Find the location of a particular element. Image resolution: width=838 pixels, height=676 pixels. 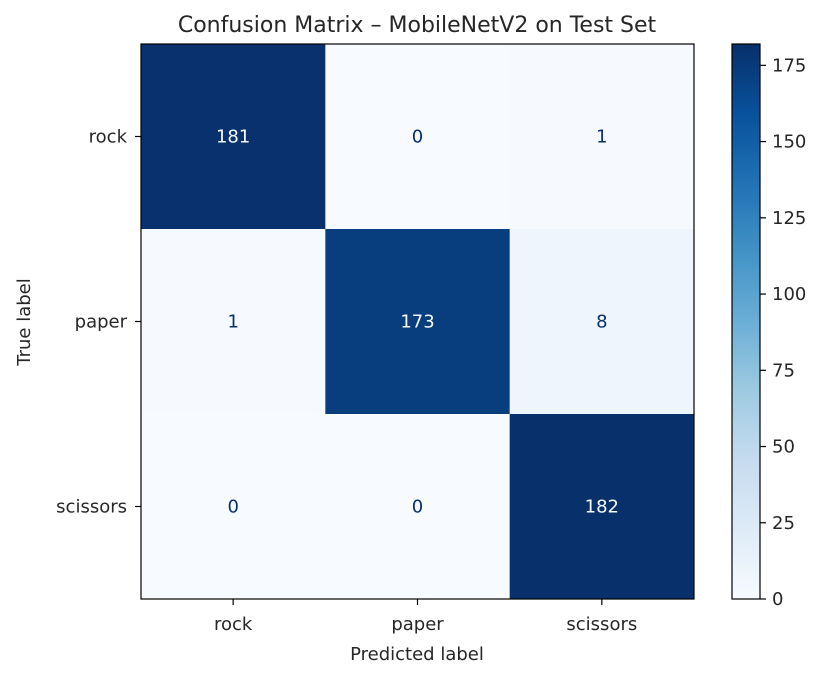

cell-rock-paper is located at coordinates (418, 137).